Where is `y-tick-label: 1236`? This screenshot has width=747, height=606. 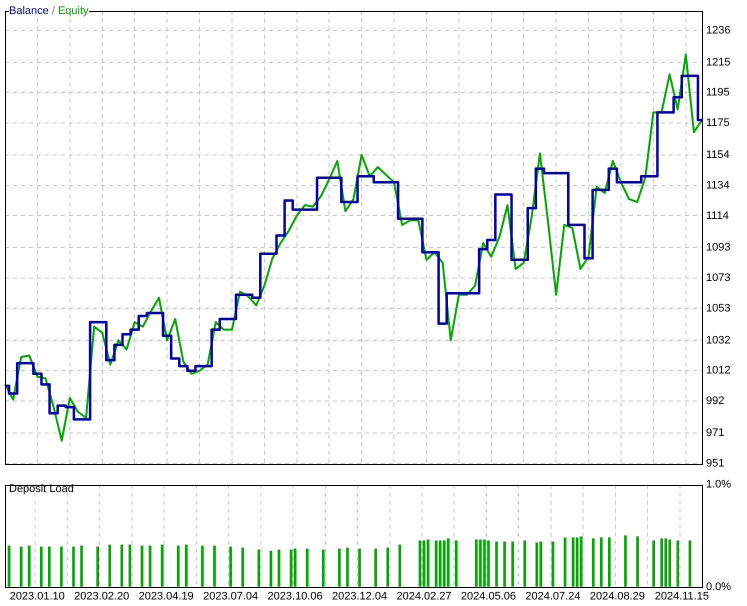
y-tick-label: 1236 is located at coordinates (718, 30).